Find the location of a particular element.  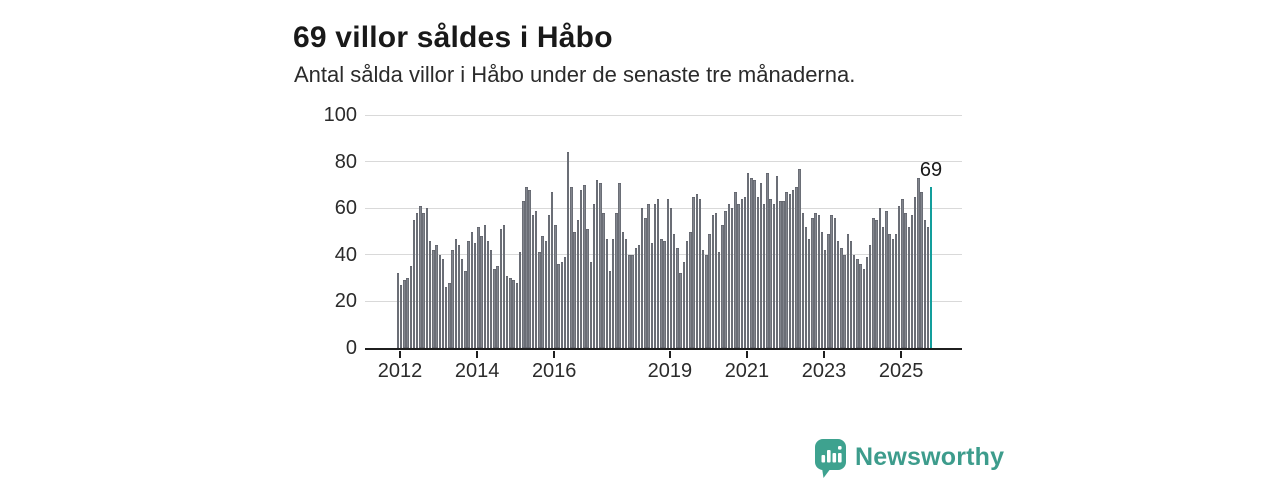

x-tick-2023 is located at coordinates (824, 354).